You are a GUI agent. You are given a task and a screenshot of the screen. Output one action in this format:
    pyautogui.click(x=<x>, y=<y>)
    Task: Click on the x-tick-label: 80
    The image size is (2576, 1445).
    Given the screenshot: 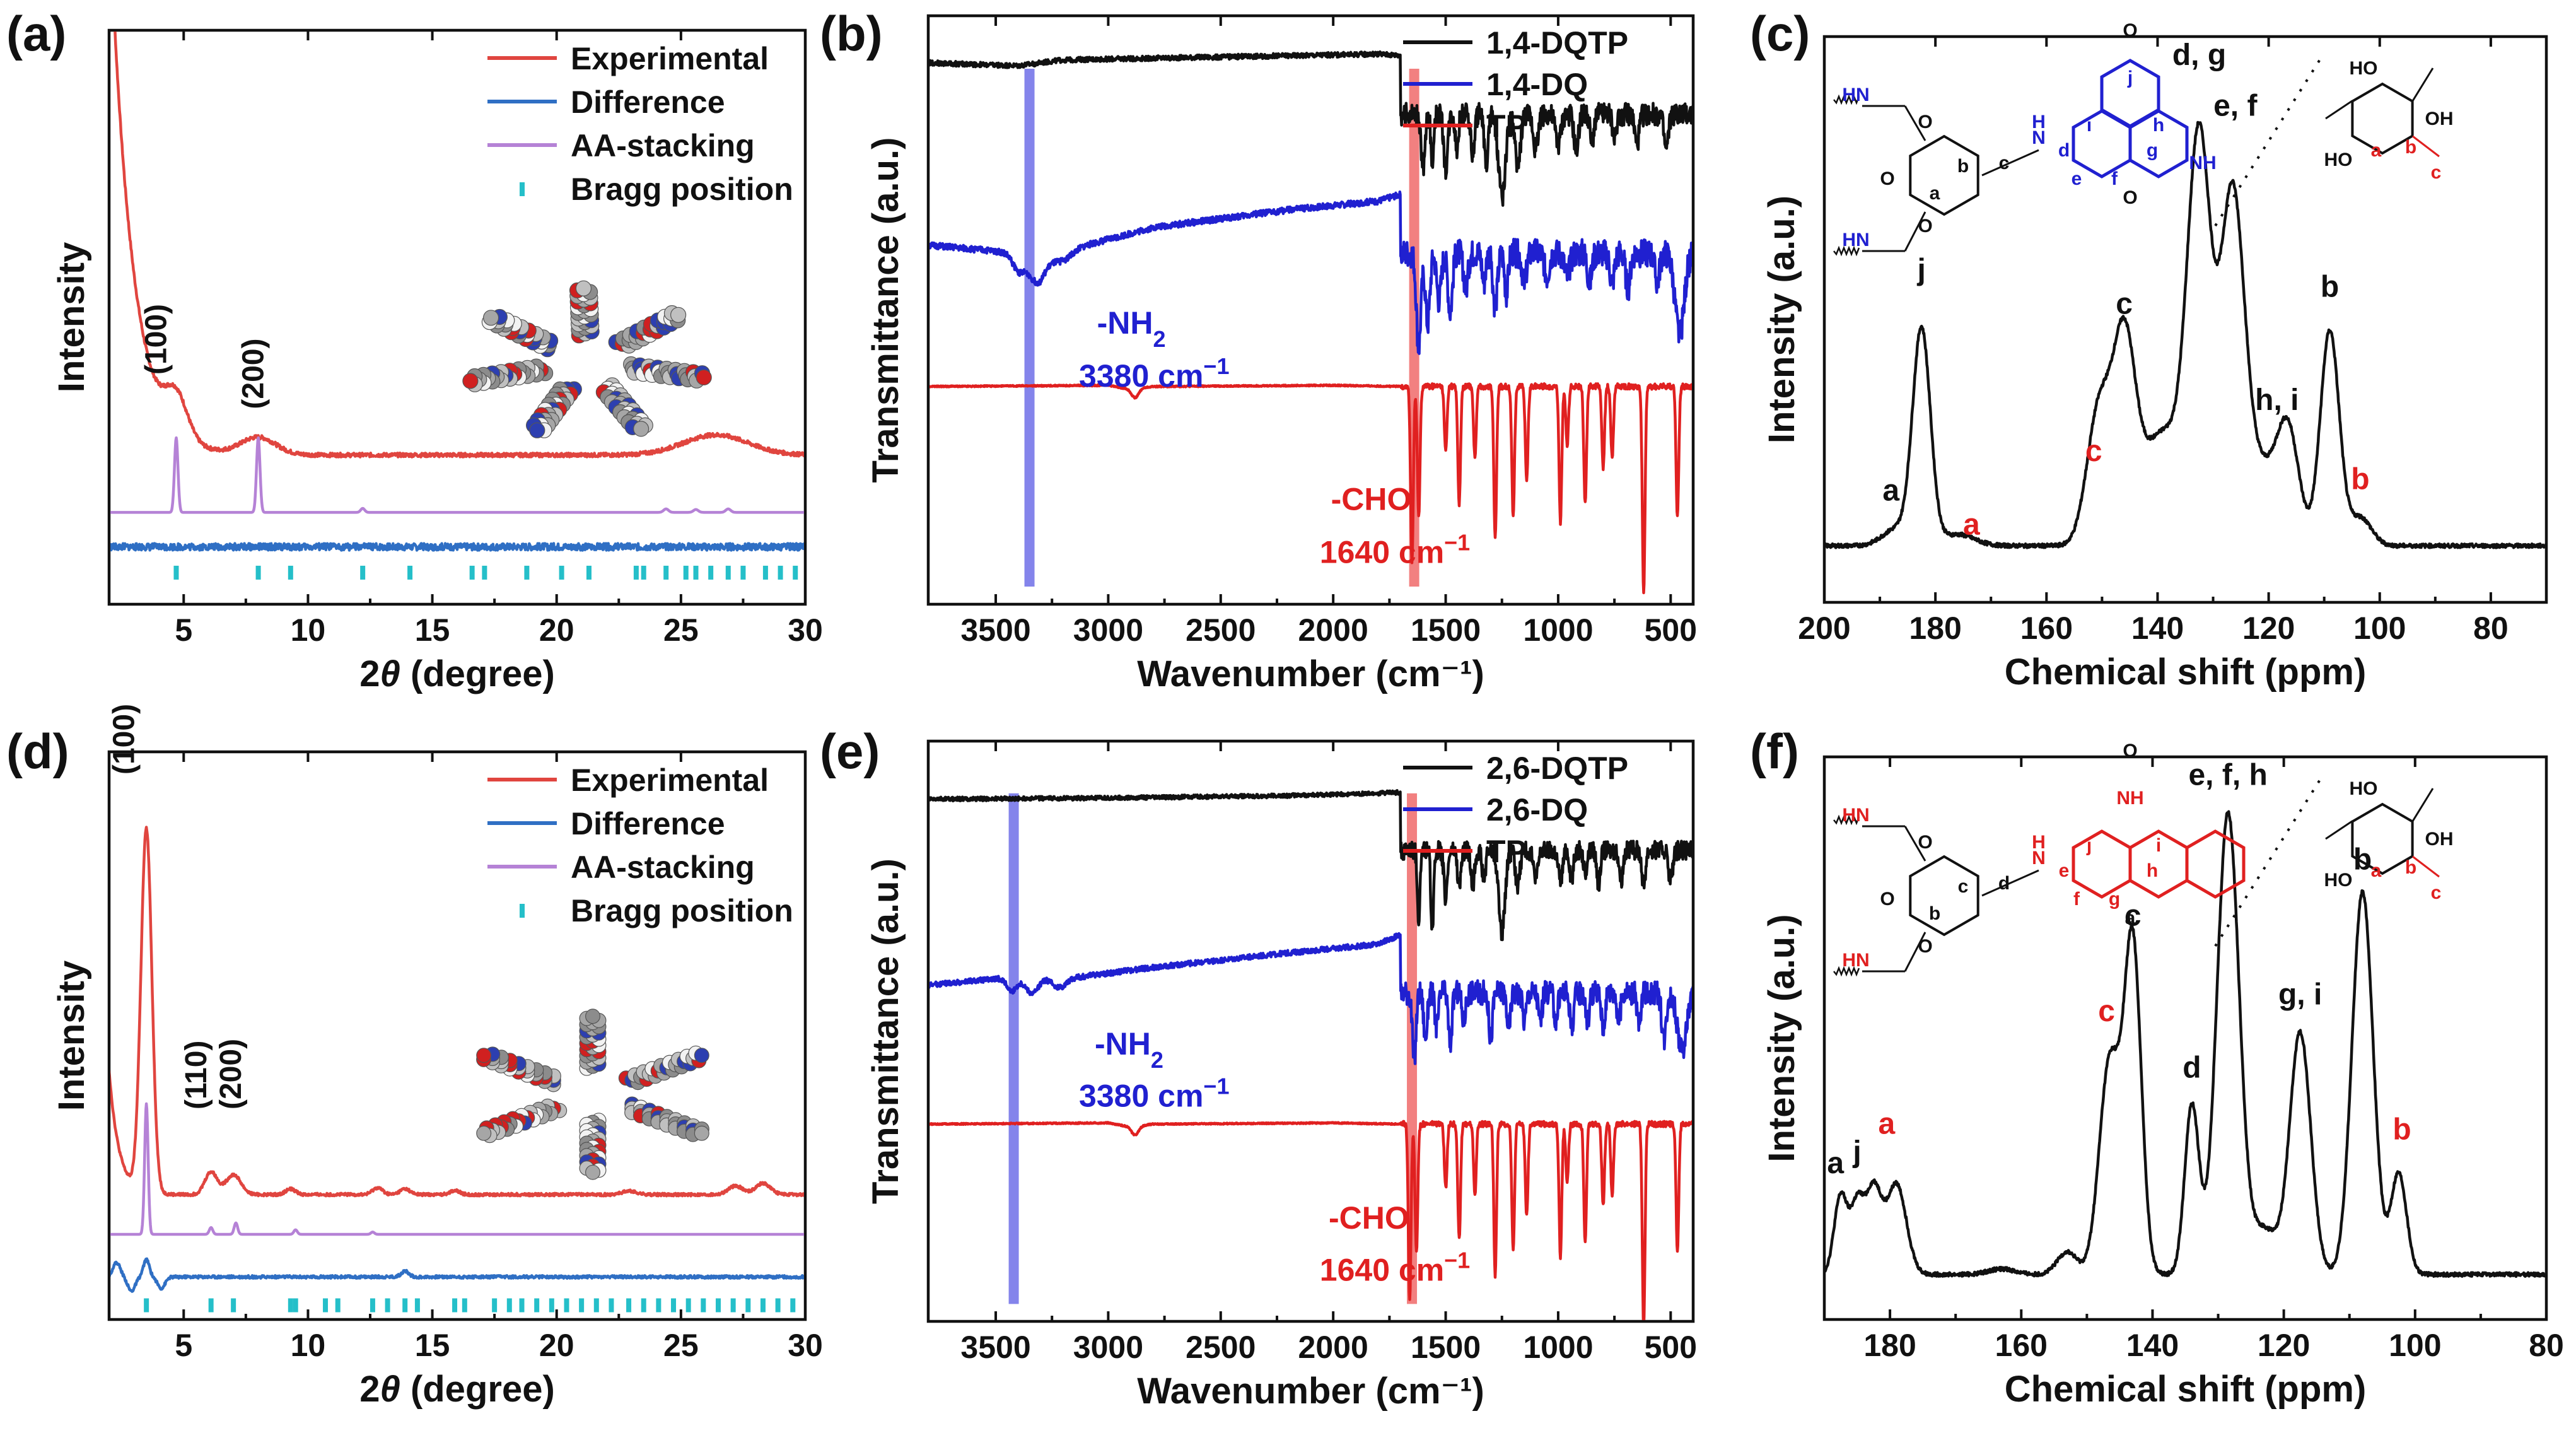 What is the action you would take?
    pyautogui.click(x=2491, y=628)
    